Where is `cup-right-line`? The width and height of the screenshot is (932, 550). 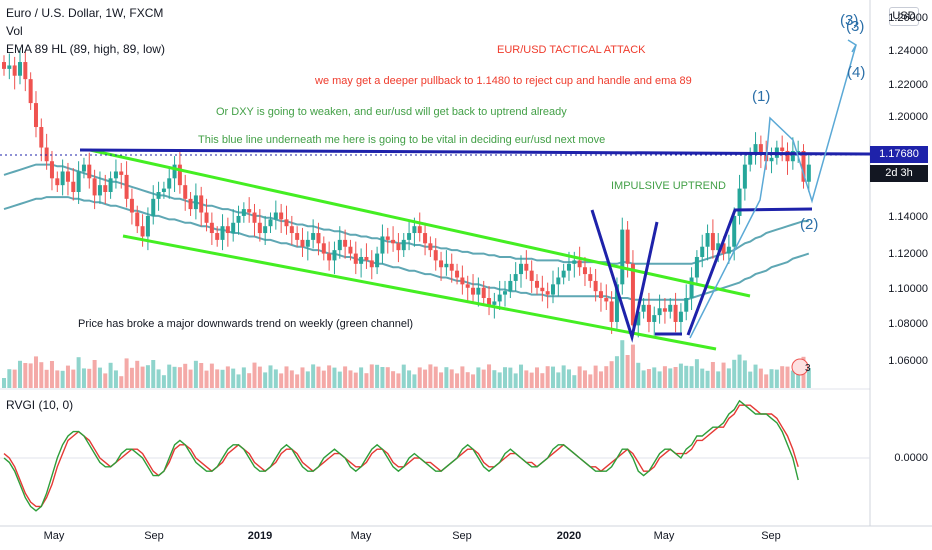
cup-right-line is located at coordinates (749, 271).